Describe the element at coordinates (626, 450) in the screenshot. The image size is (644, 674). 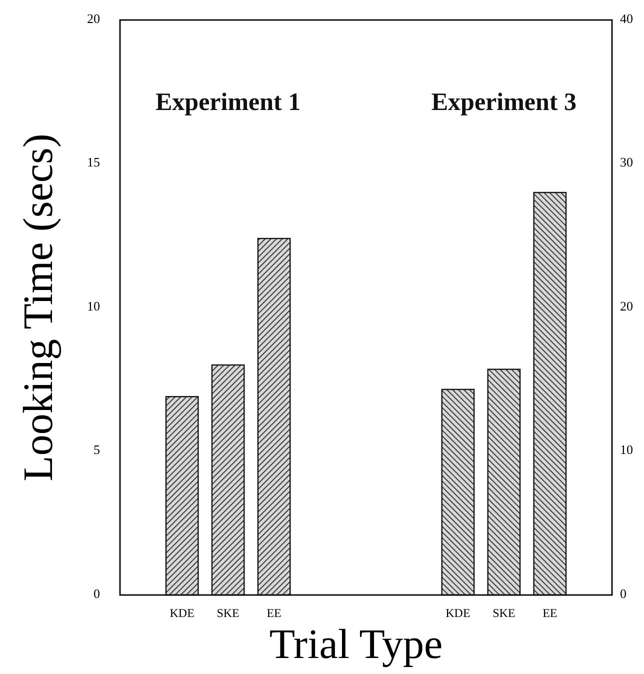
I see `y2-tick-label: 10` at that location.